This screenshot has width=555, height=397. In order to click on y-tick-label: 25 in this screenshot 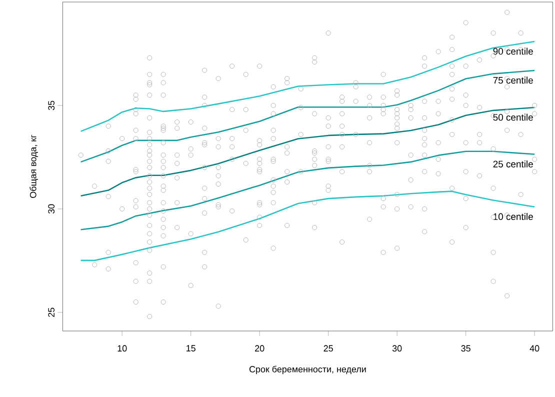, I will do `click(51, 312)`.